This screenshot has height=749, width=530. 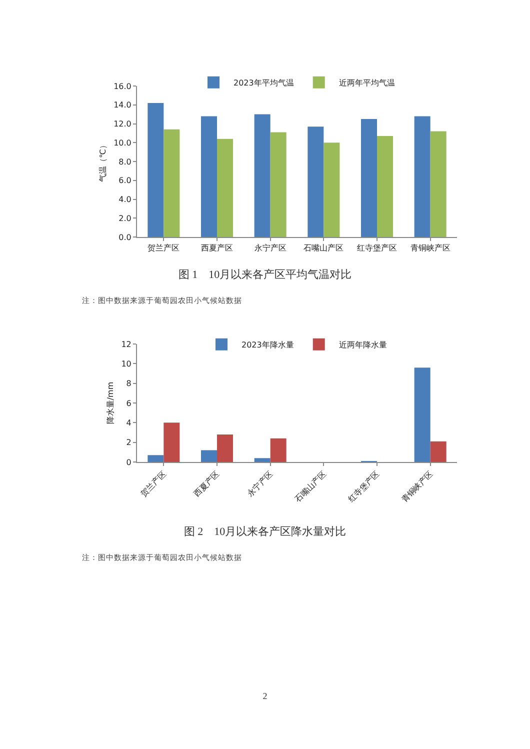 What do you see at coordinates (110, 403) in the screenshot?
I see `y-axis-title: 降水量/mm` at bounding box center [110, 403].